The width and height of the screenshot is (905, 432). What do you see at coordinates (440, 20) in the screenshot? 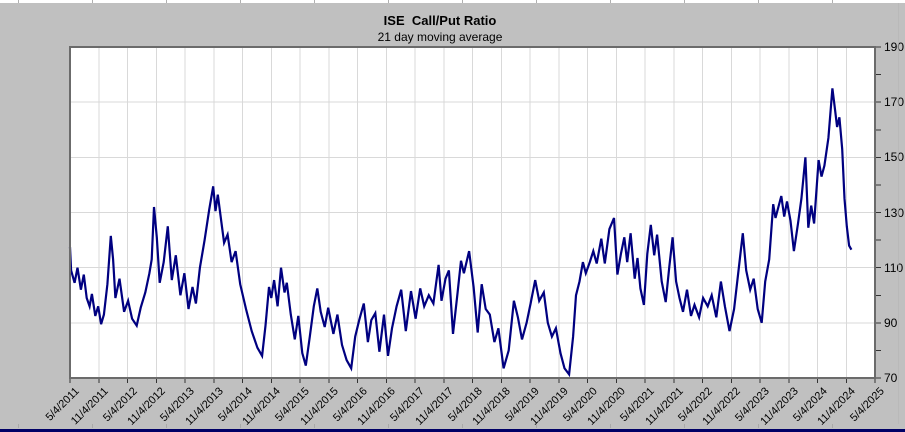
I see `chart-title: ISE Call/Put Ratio` at bounding box center [440, 20].